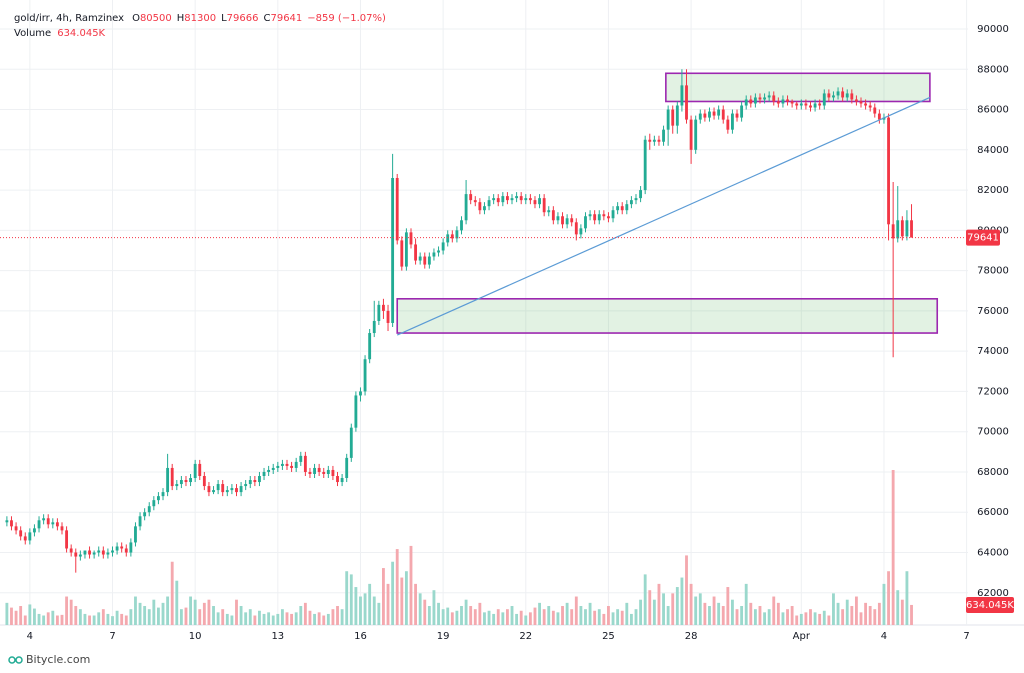 The width and height of the screenshot is (1024, 673). What do you see at coordinates (266, 18) in the screenshot?
I see `ohlc-prefix: C` at bounding box center [266, 18].